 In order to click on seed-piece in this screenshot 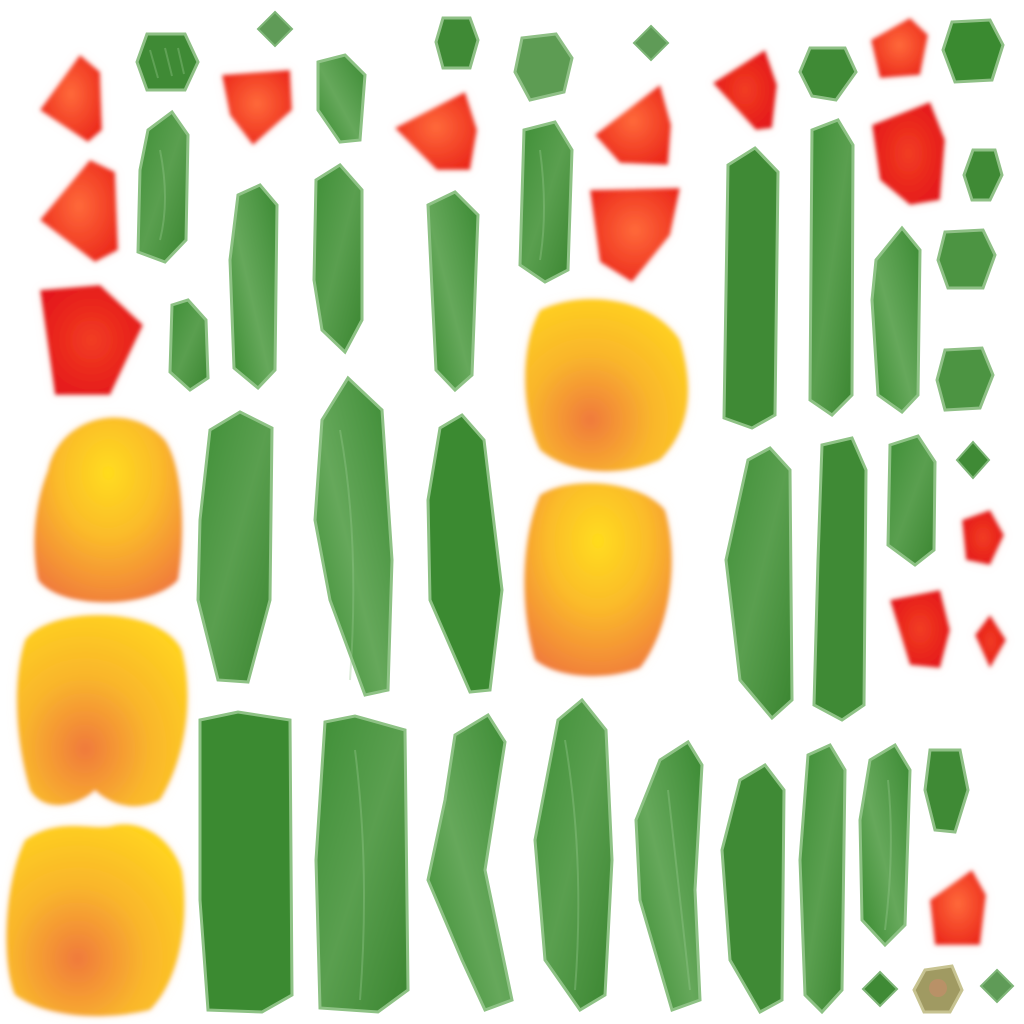, I will do `click(938, 989)`.